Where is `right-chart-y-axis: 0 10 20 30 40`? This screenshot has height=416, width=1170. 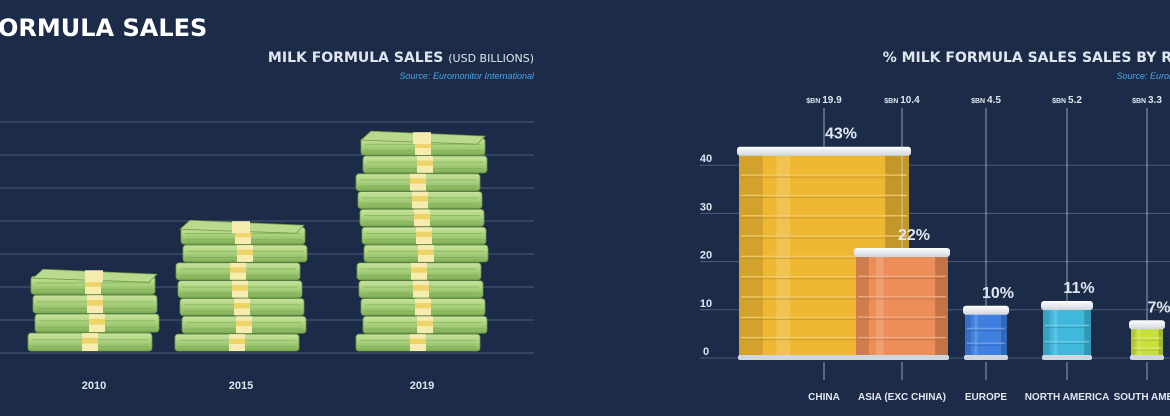
right-chart-y-axis: 0 10 20 30 40 is located at coordinates (706, 255).